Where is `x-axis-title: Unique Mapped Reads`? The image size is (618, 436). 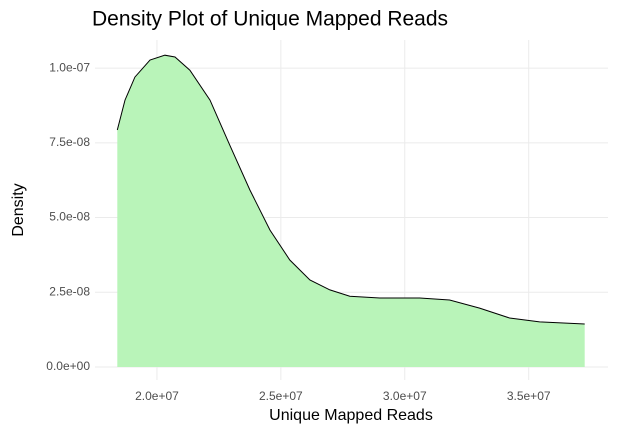
x-axis-title: Unique Mapped Reads is located at coordinates (351, 415).